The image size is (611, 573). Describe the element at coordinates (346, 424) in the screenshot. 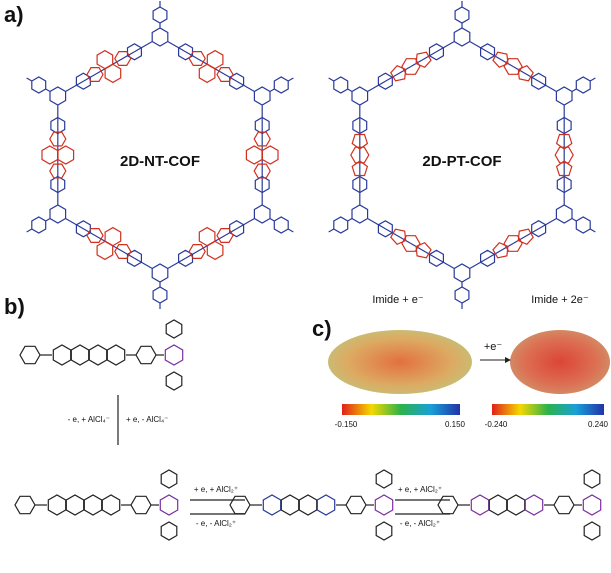

I see `bar-min: -0.150` at that location.